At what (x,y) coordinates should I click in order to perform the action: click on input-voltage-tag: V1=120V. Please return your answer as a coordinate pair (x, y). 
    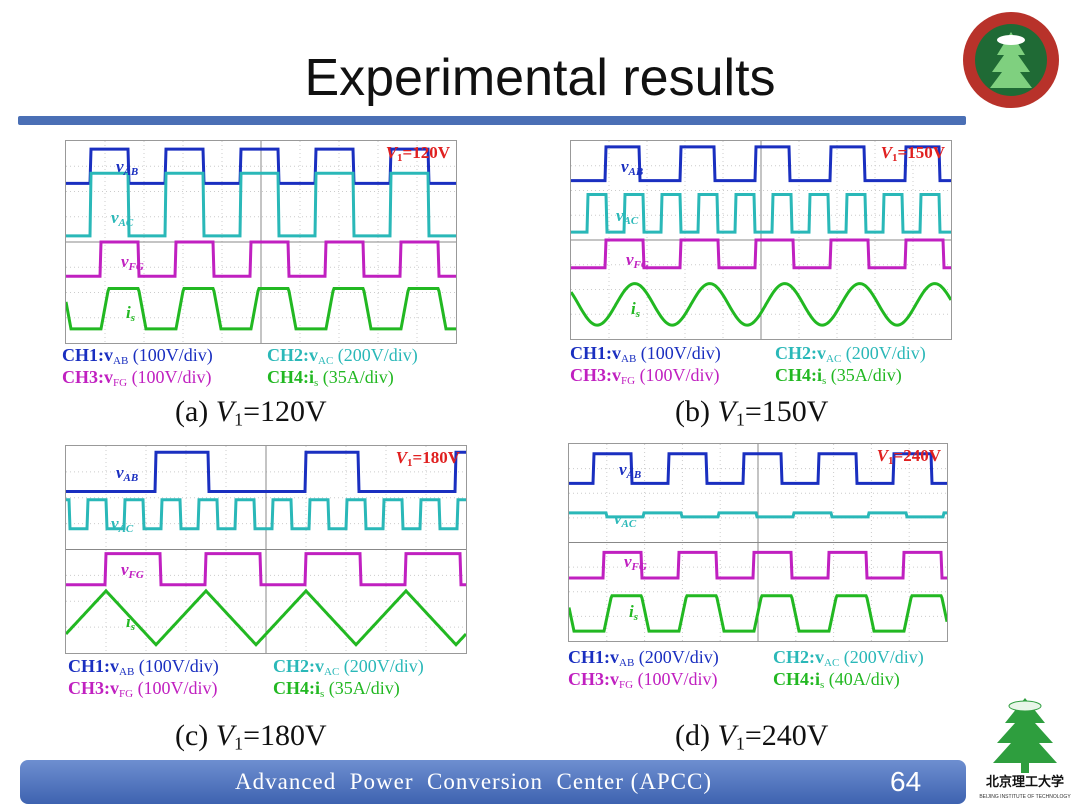
    Looking at the image, I should click on (417, 153).